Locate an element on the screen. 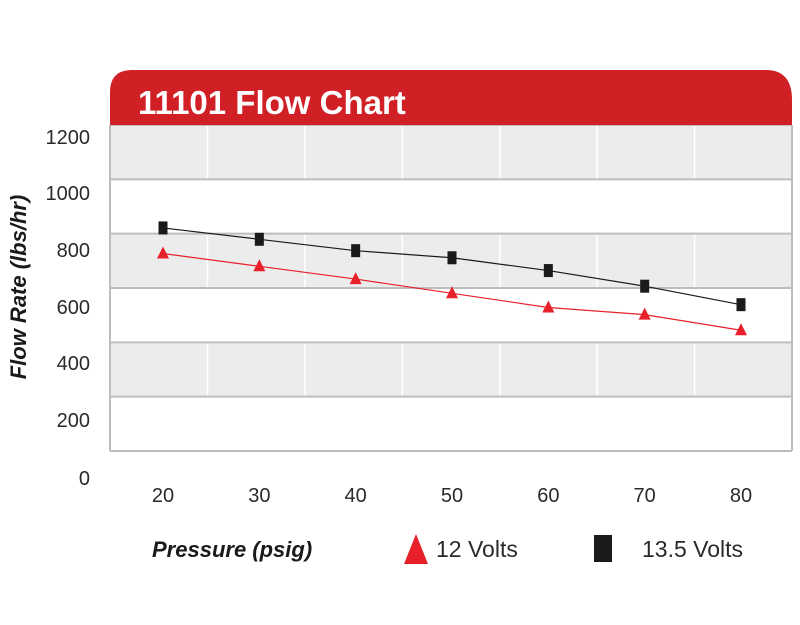 This screenshot has height=625, width=800. y-tick-label: 400 is located at coordinates (73, 364).